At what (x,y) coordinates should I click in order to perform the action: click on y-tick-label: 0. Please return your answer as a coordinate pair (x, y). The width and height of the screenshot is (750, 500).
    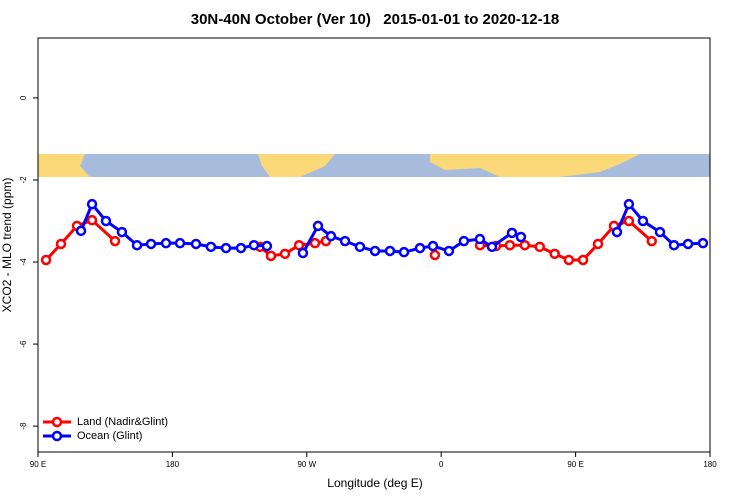
    Looking at the image, I should click on (23, 97).